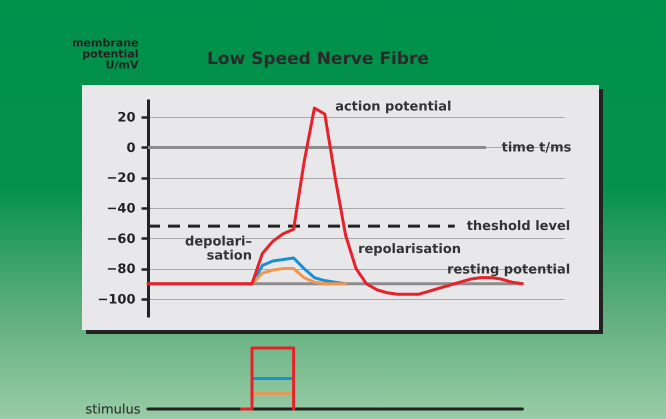  What do you see at coordinates (105, 54) in the screenshot?
I see `y-axis-title: membrane potential U/mV` at bounding box center [105, 54].